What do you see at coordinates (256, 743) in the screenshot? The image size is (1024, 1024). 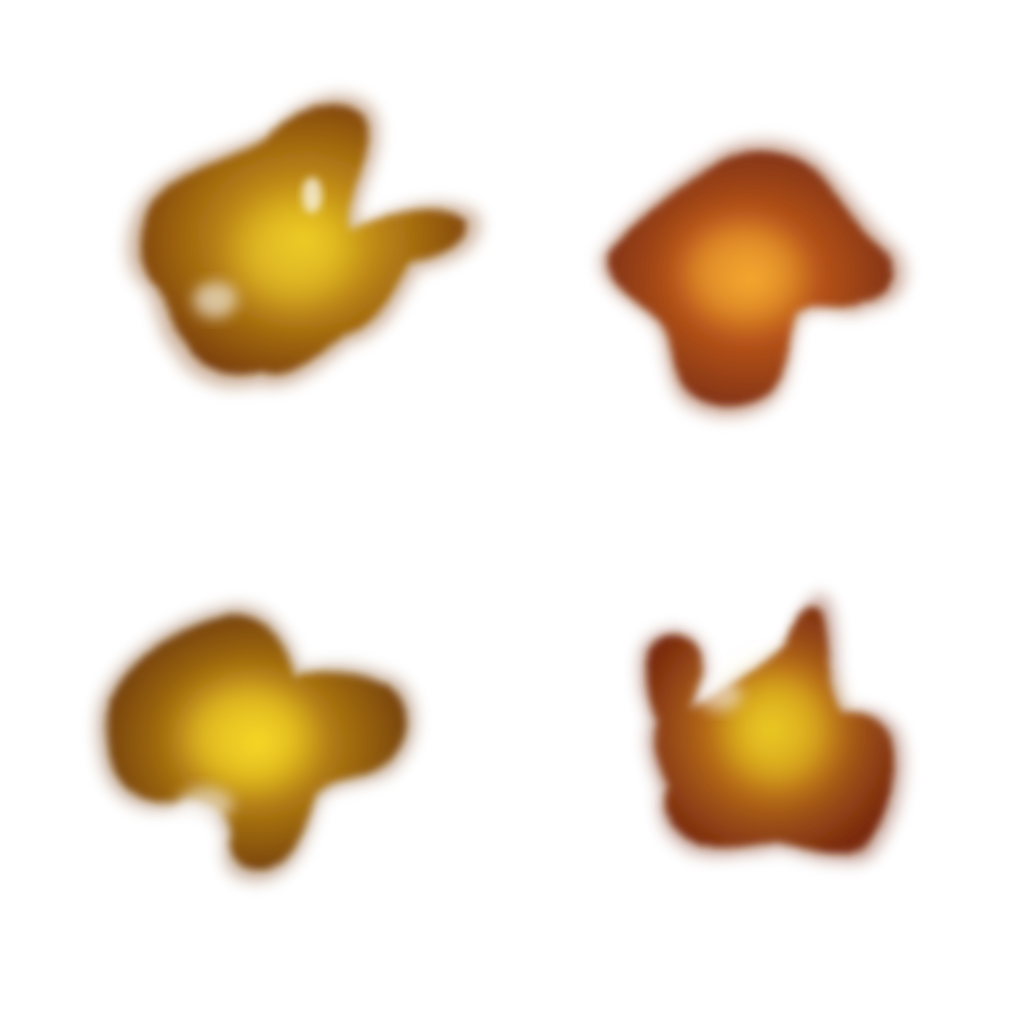 I see `explosion-splat-bottom-left` at bounding box center [256, 743].